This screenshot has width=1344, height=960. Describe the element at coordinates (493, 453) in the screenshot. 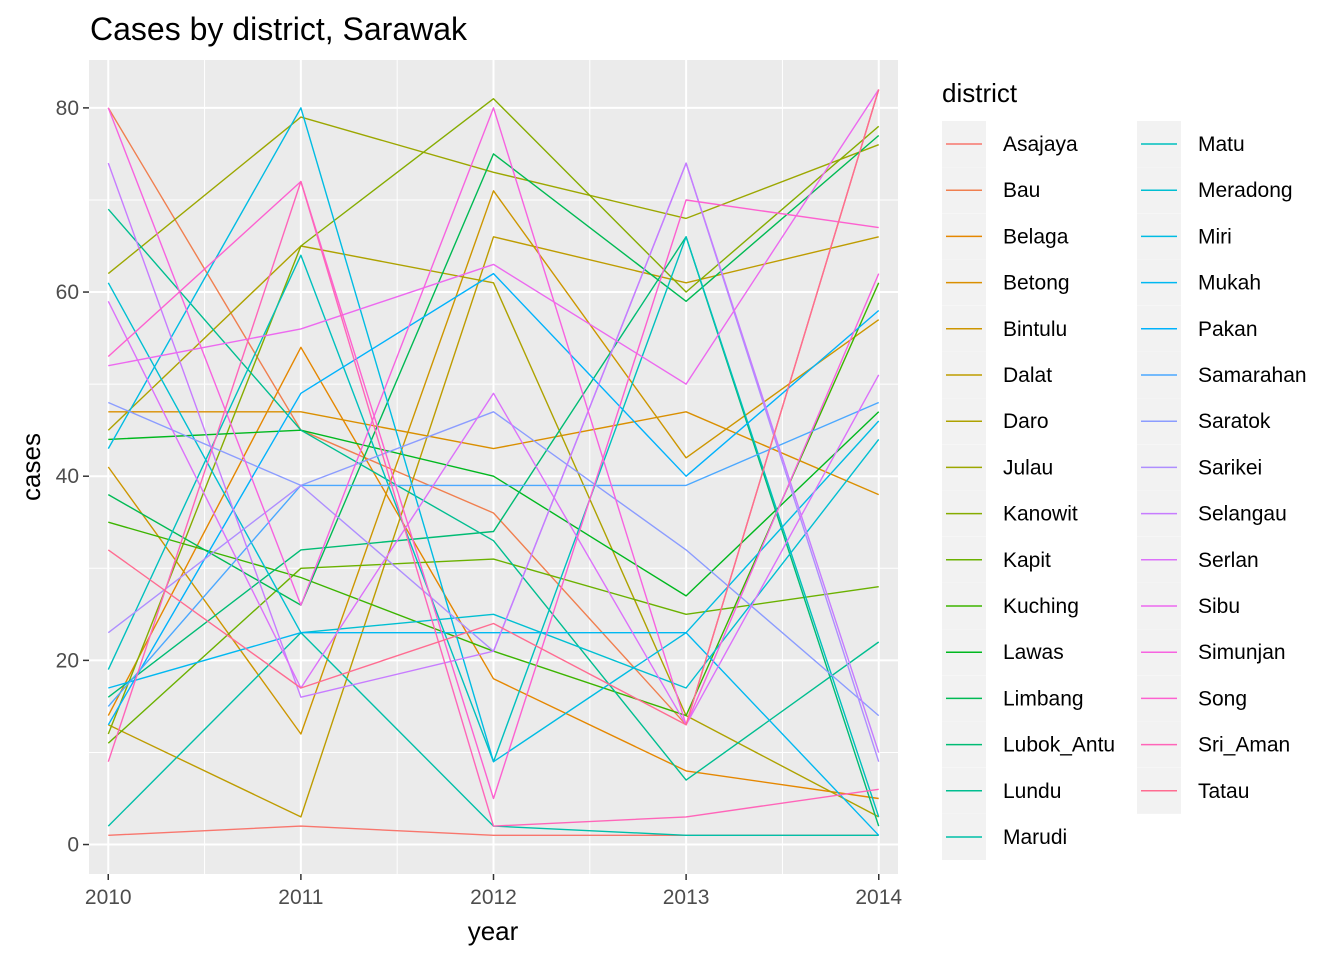

I see `series-line-betong` at that location.